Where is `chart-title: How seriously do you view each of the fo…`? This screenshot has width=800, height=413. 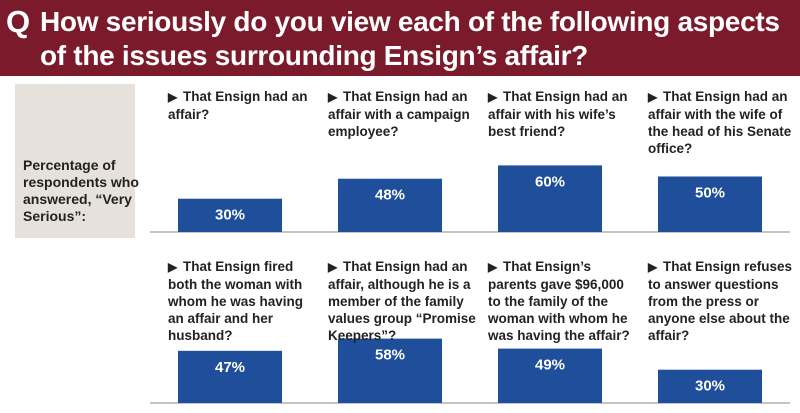
chart-title: How seriously do you view each of the fo… is located at coordinates (410, 38).